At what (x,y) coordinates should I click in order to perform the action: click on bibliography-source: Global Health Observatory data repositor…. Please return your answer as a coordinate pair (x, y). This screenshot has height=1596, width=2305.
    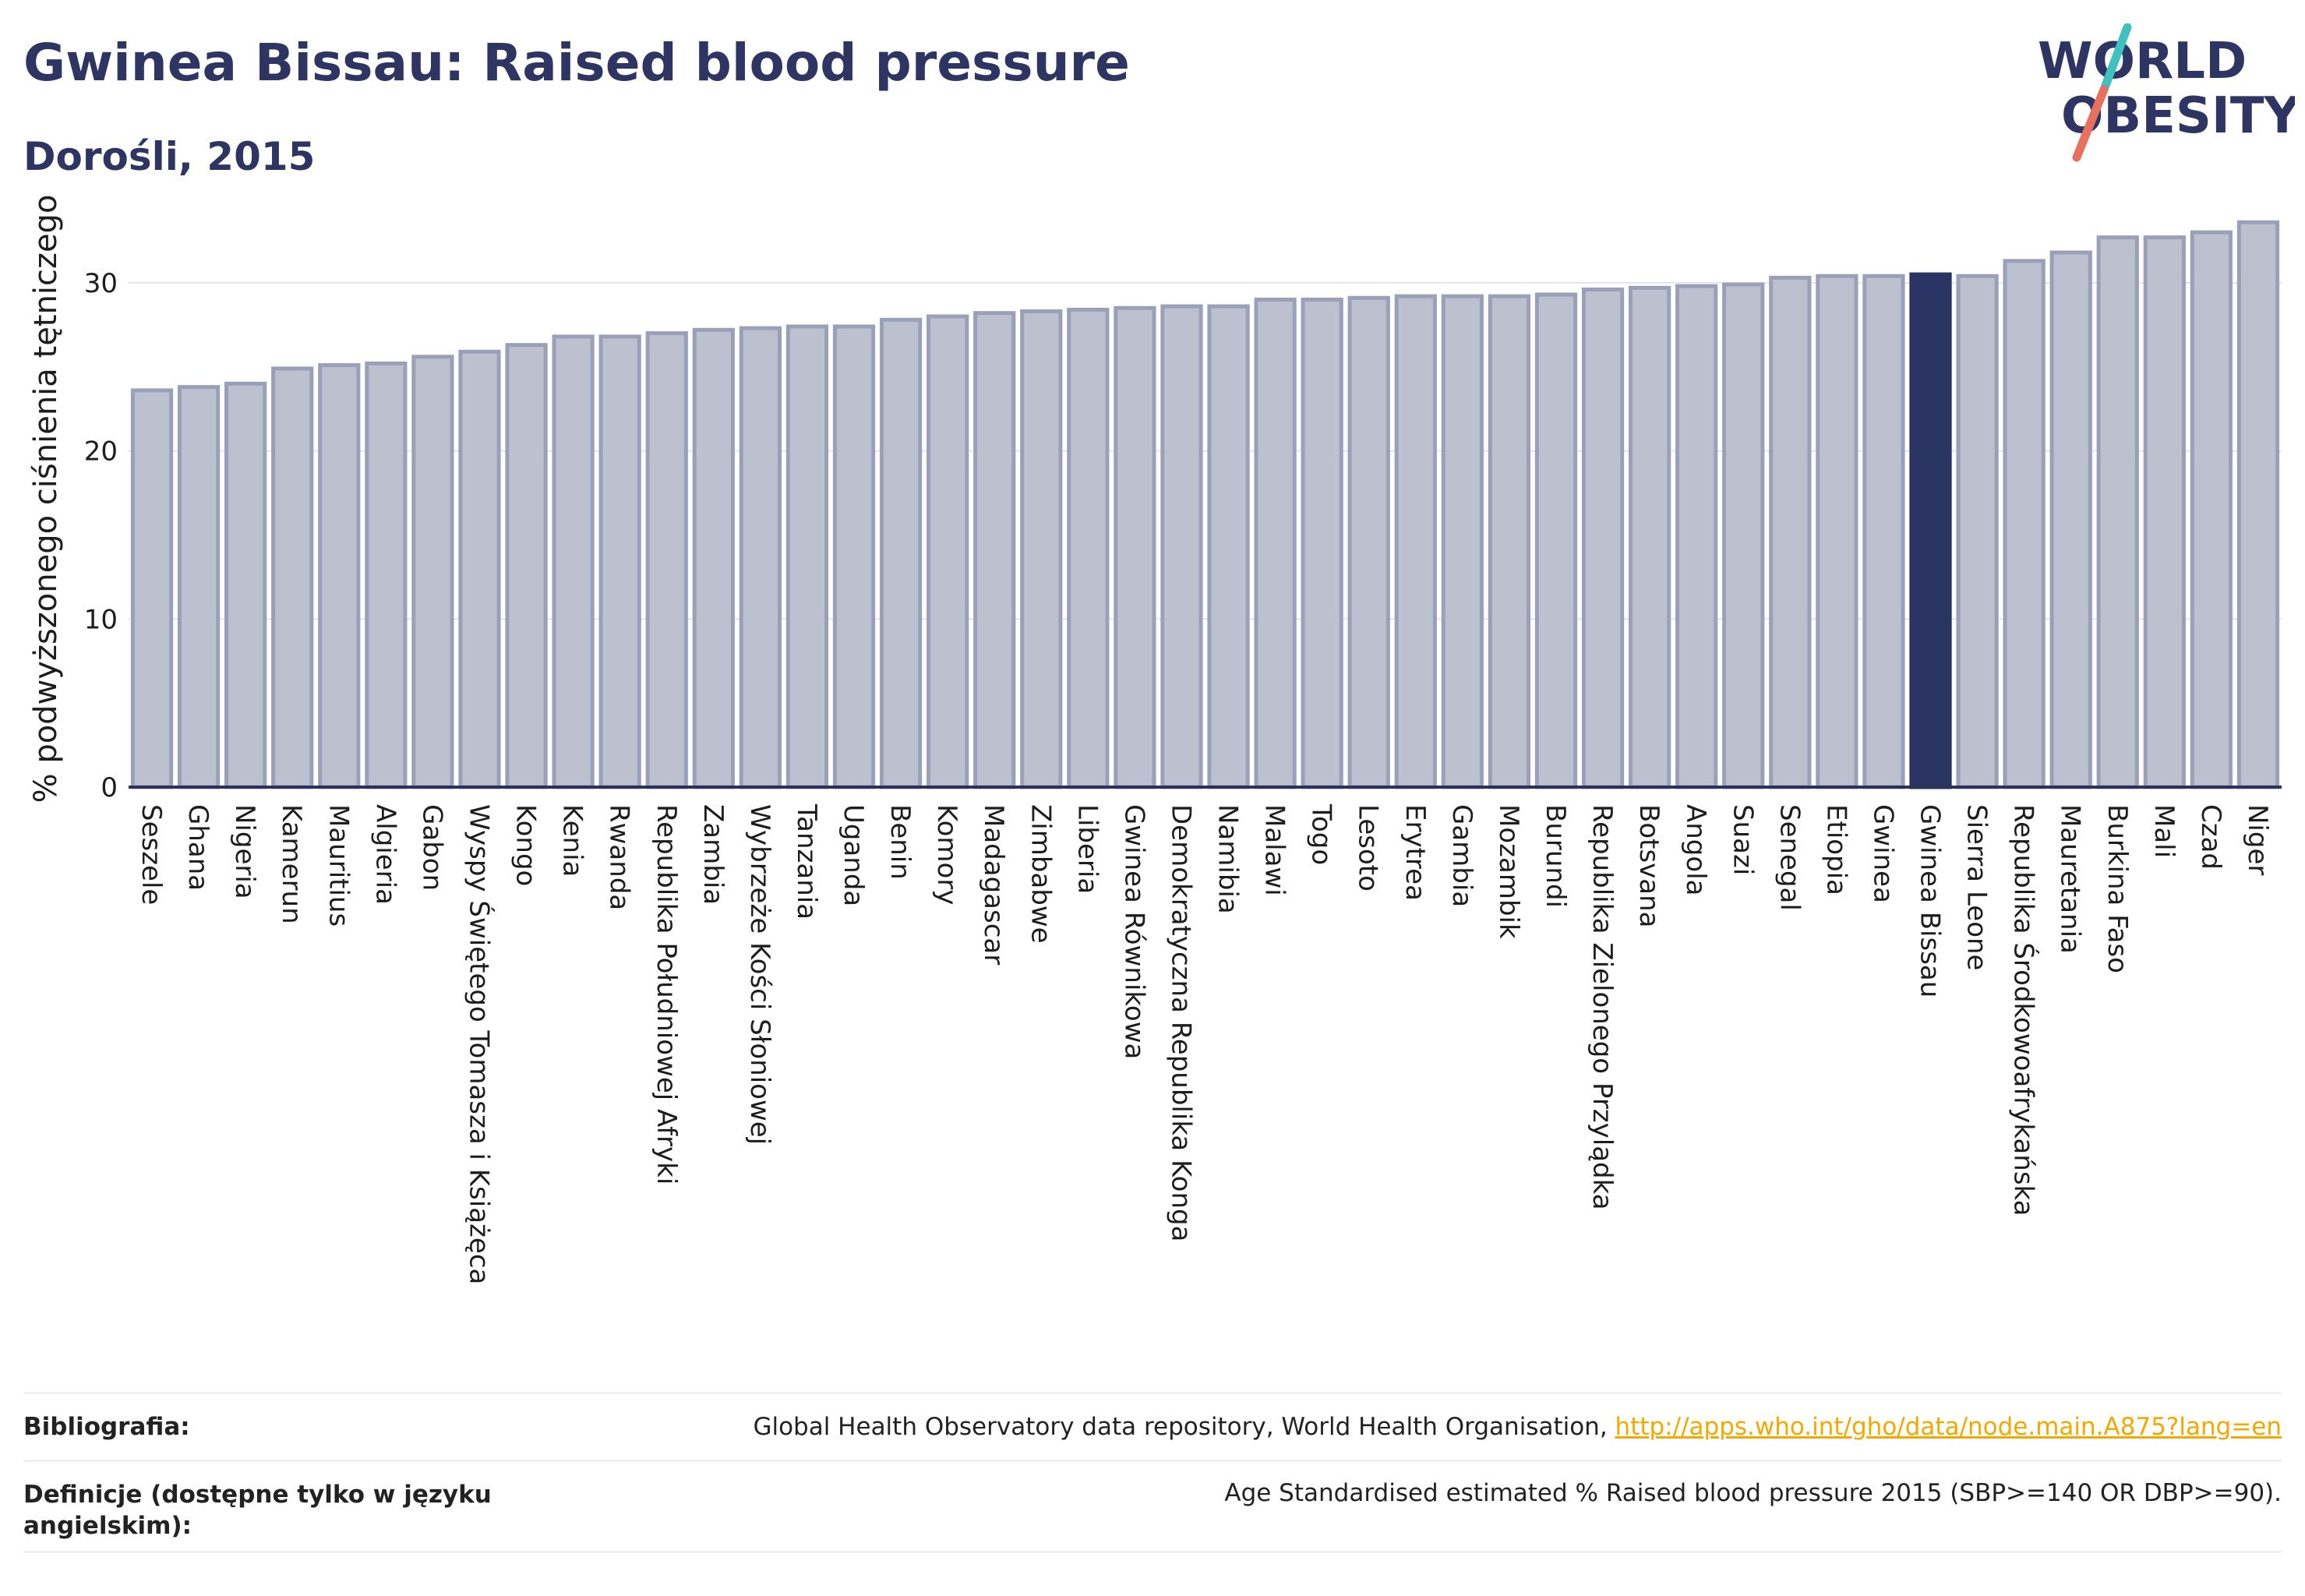
    Looking at the image, I should click on (1184, 1427).